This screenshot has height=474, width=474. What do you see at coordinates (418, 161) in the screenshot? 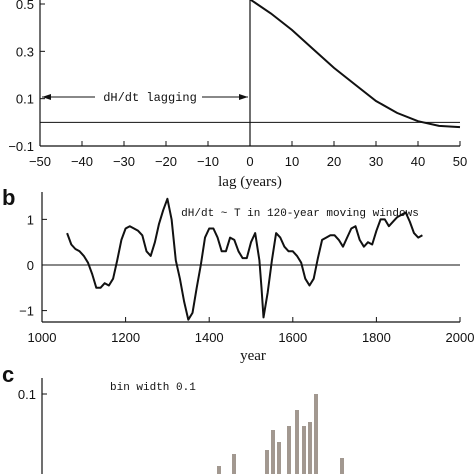
I see `x-tick-label: 40` at bounding box center [418, 161].